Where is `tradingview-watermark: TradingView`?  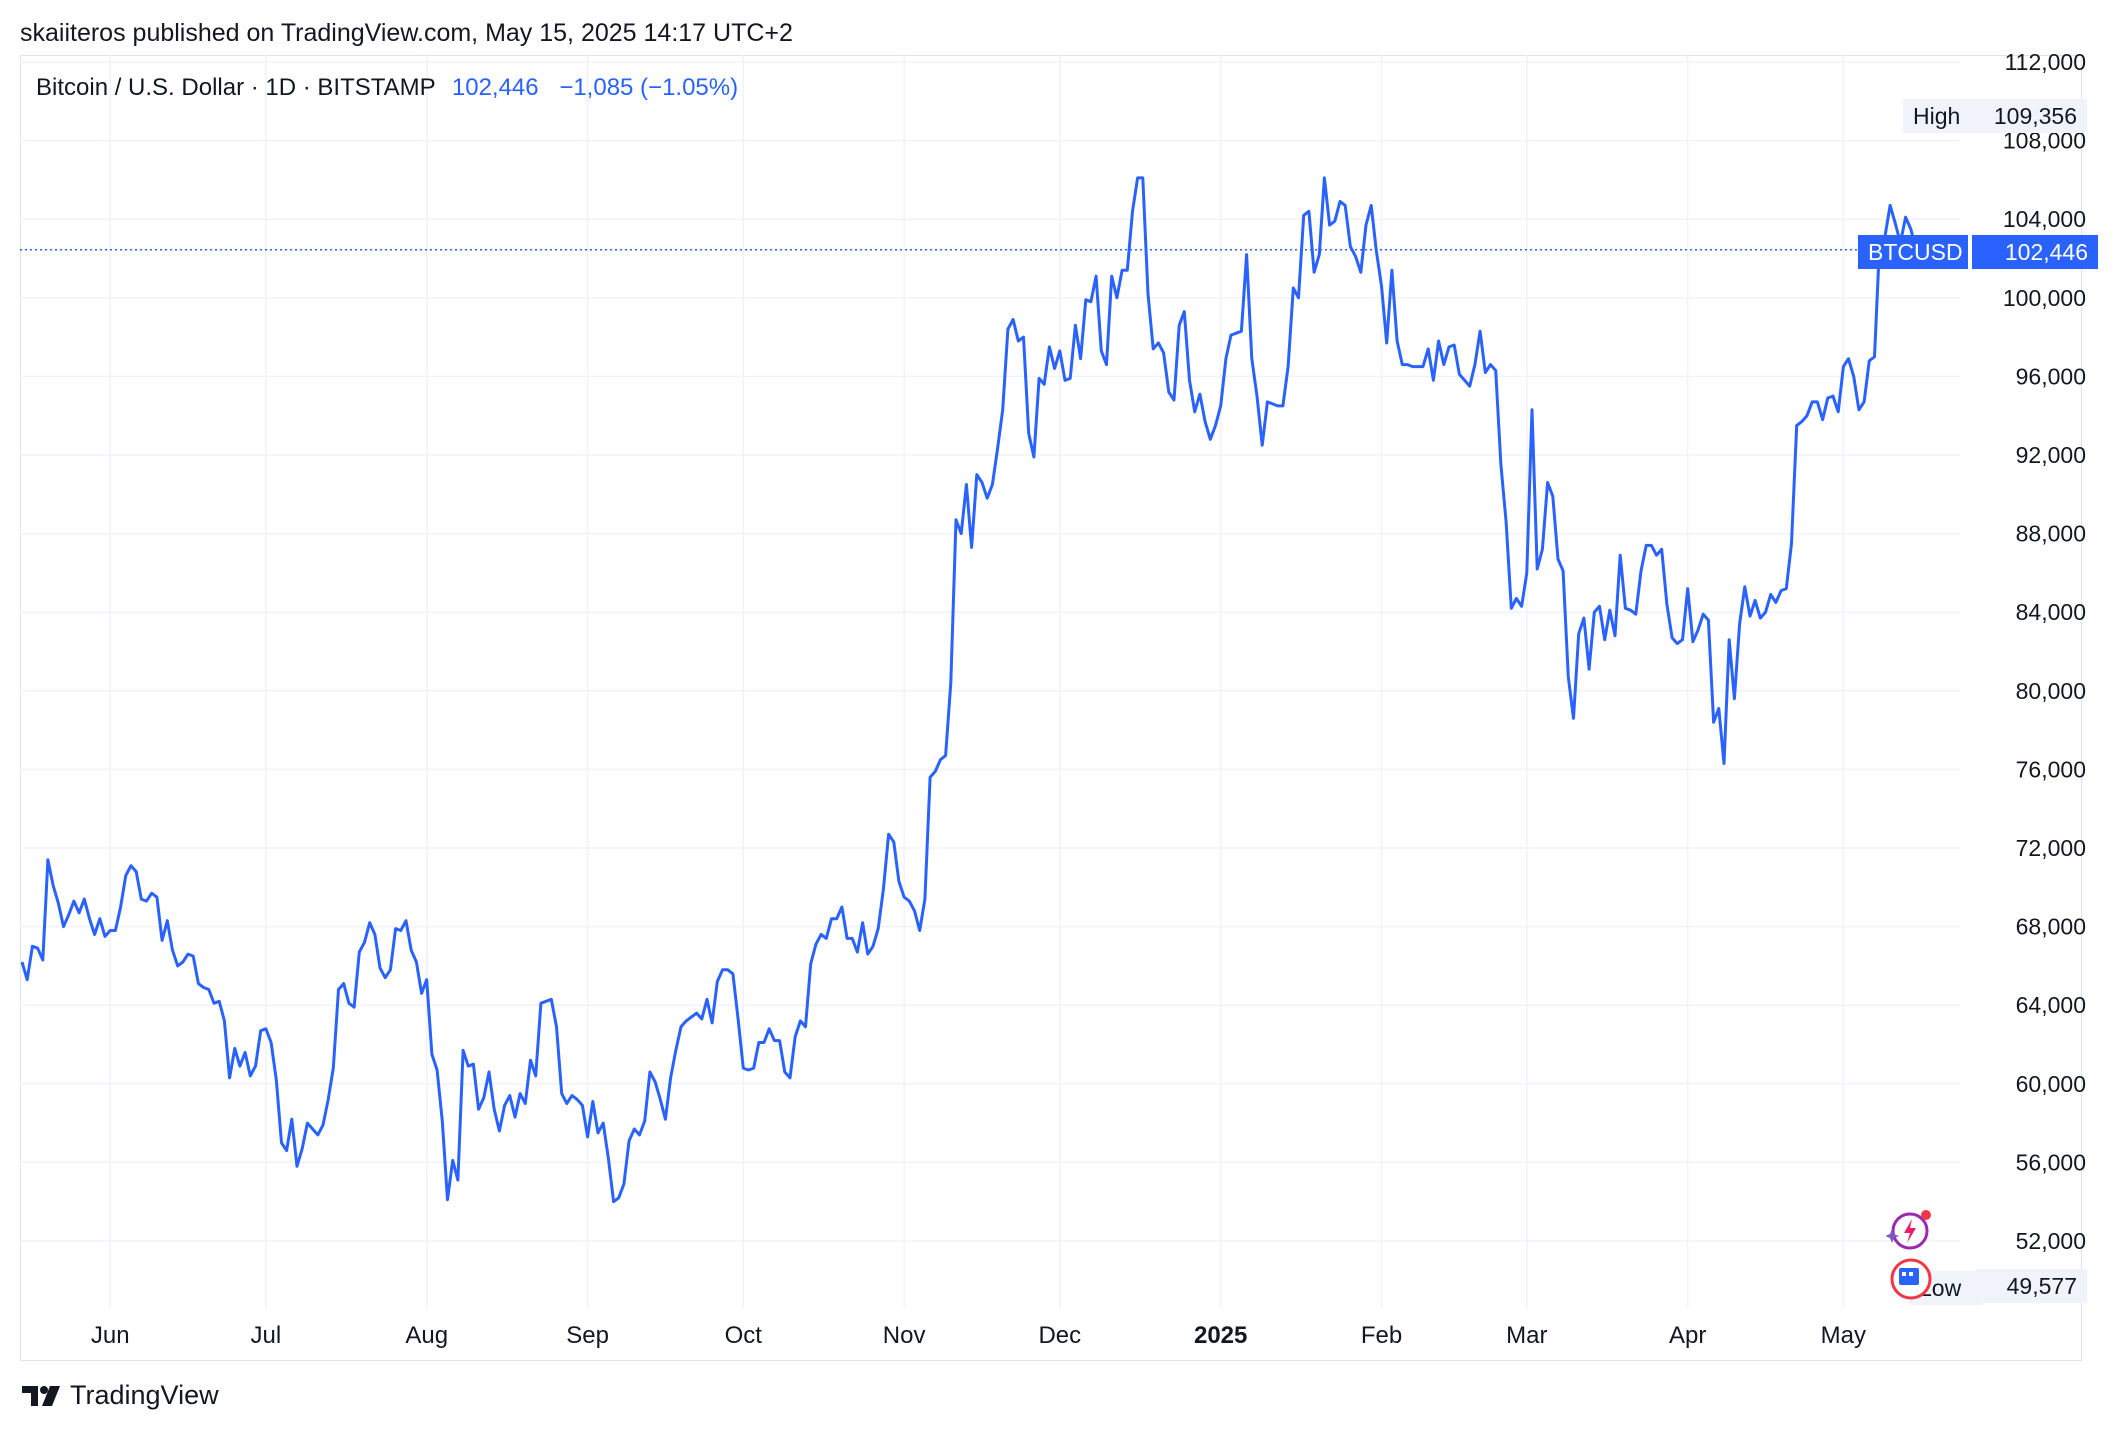
tradingview-watermark: TradingView is located at coordinates (120, 1395).